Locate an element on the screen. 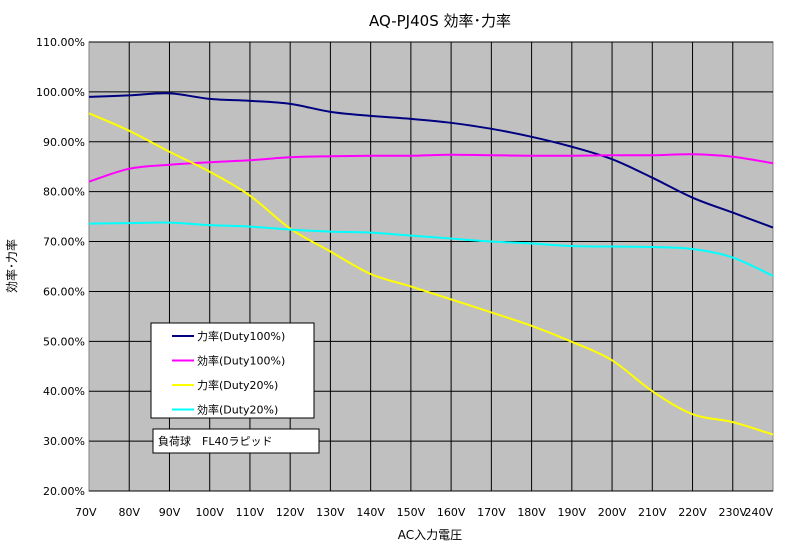  y-tick-label: 30.00% is located at coordinates (64, 441).